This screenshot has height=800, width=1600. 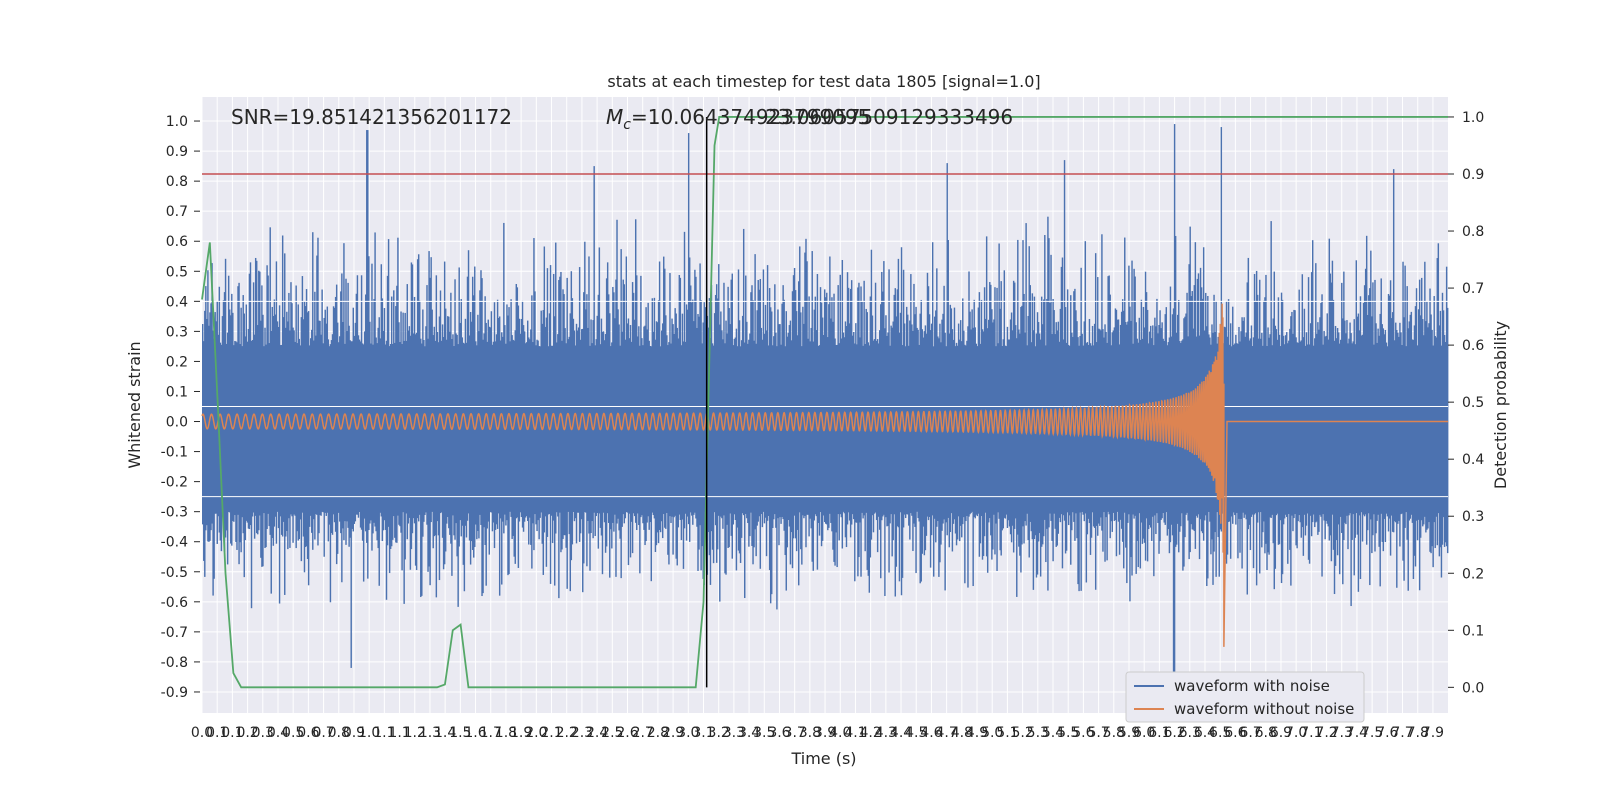 I want to click on y-right-tick-label: 0.9, so click(x=1473, y=175).